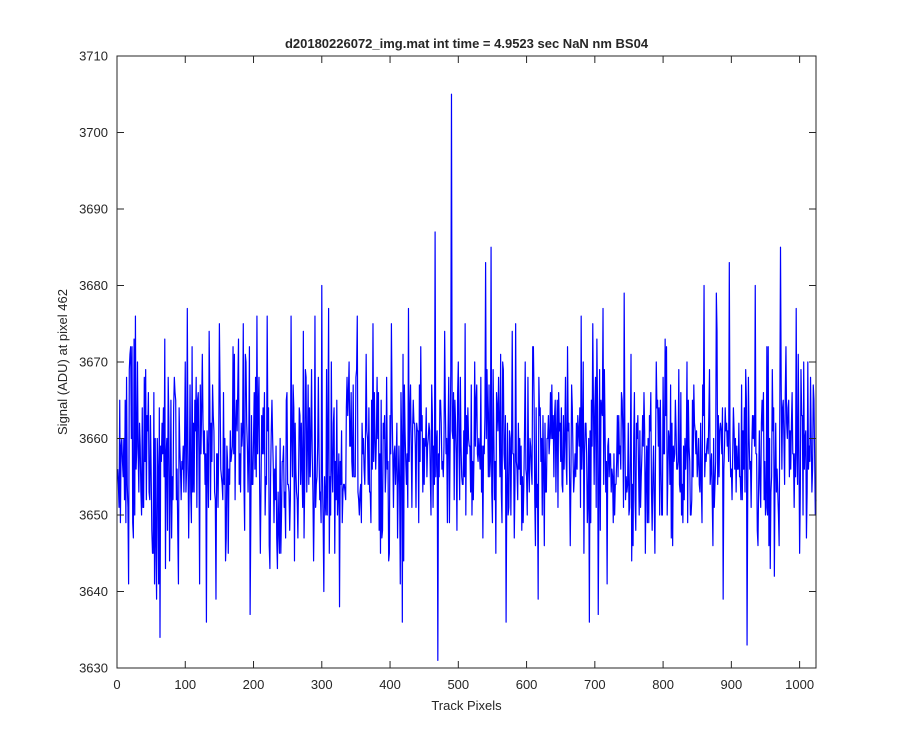 The image size is (900, 750). What do you see at coordinates (62, 362) in the screenshot?
I see `y-axis-label: Signal (ADU) at pixel 462` at bounding box center [62, 362].